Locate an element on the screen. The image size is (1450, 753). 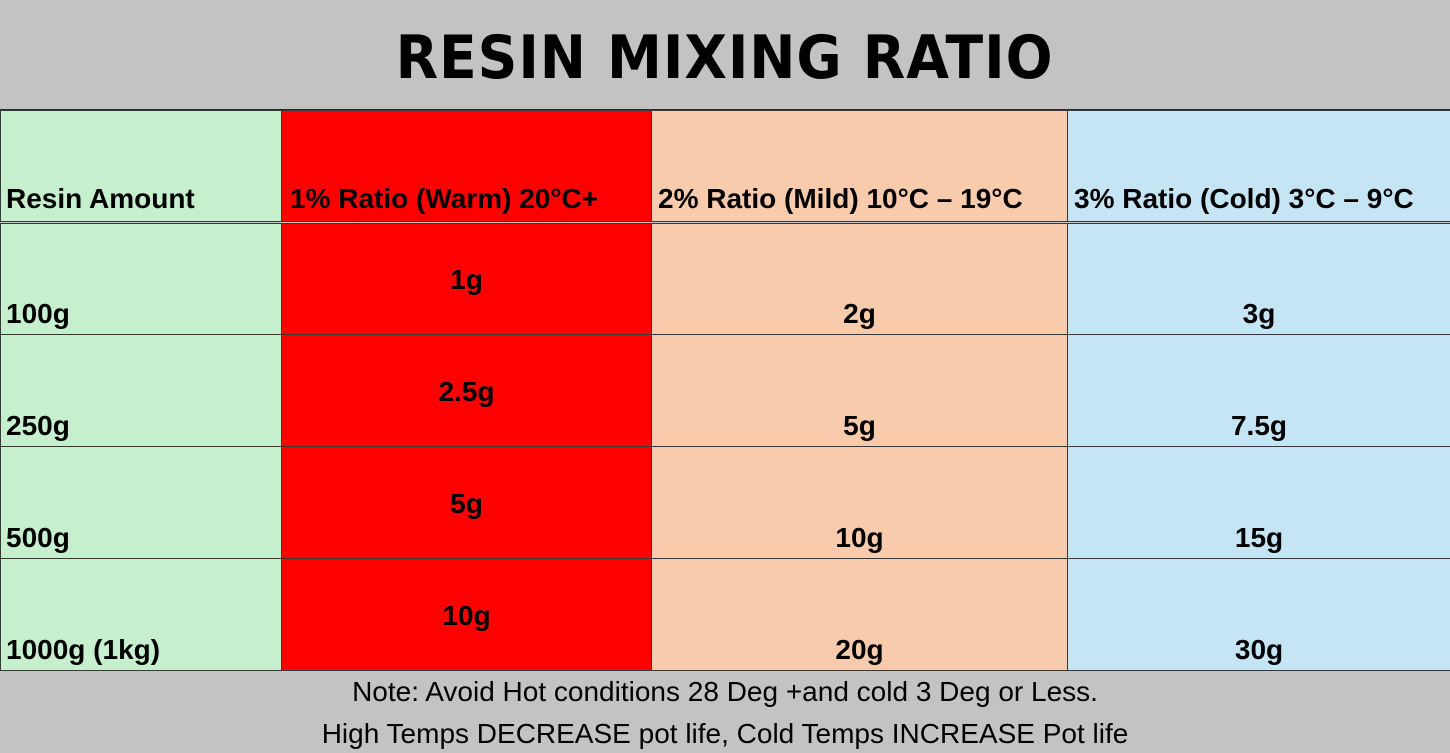
header-resin-amount: Resin Amount is located at coordinates (141, 167).